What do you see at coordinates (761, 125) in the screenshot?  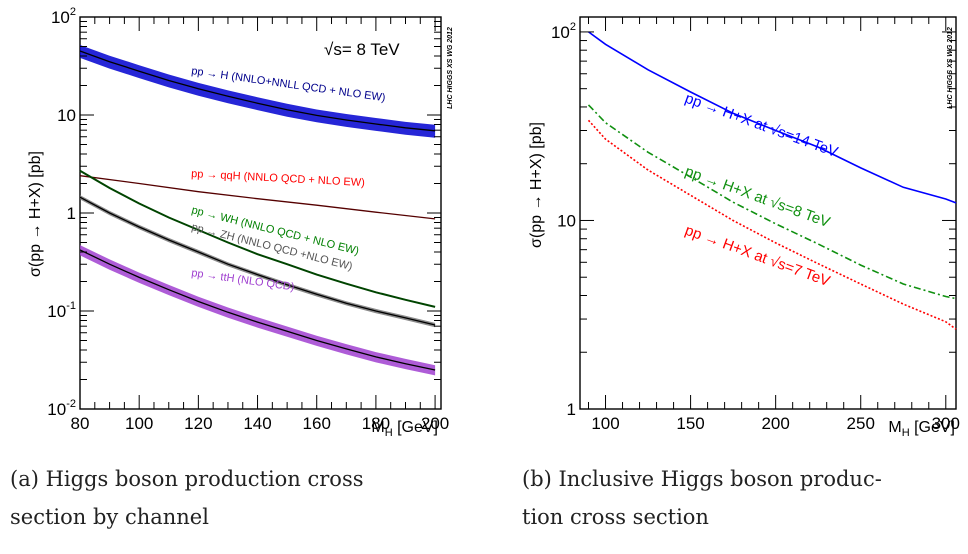 I see `series-label-14tev: pp → H+X at √s=14 TeV` at bounding box center [761, 125].